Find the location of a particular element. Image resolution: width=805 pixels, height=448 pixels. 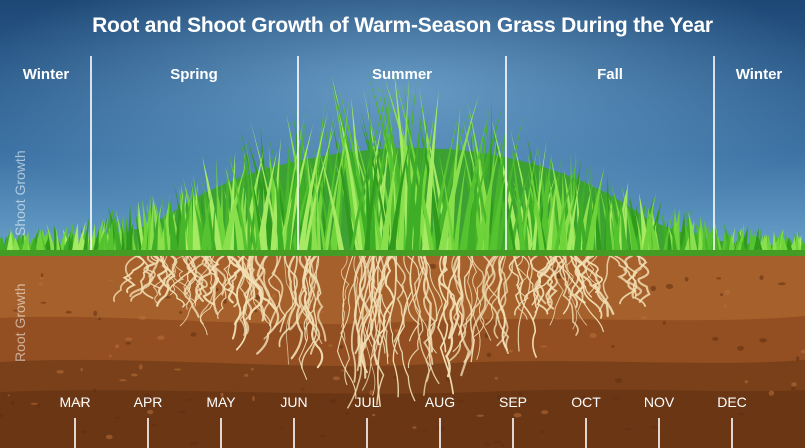

month-label-sep: SEP is located at coordinates (513, 402).